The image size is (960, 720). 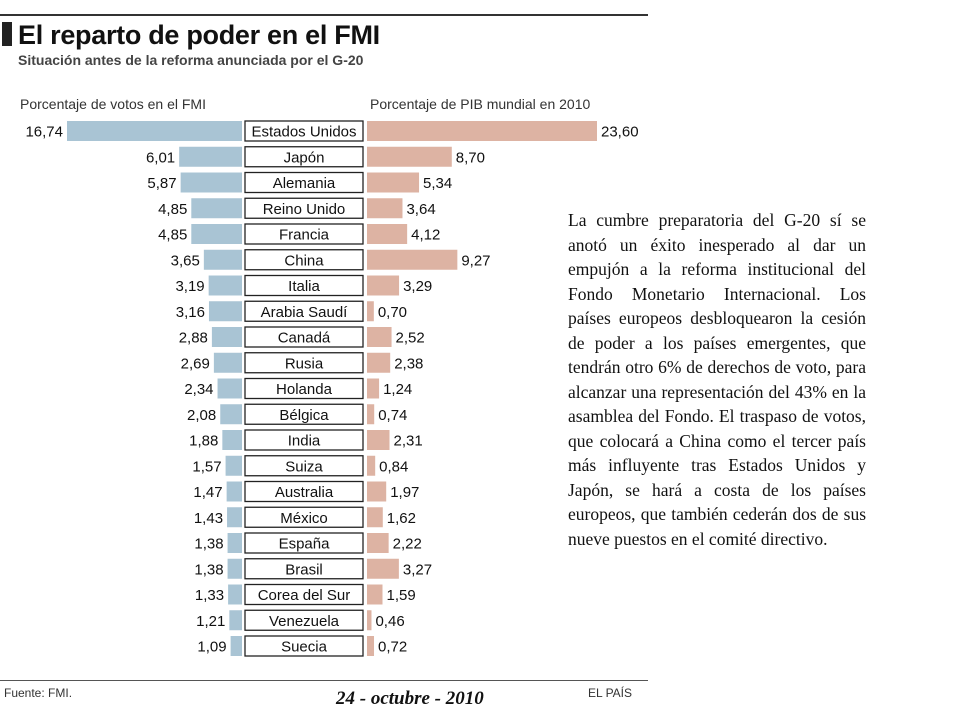 I want to click on pib-value-label: 1,59, so click(x=400, y=595).